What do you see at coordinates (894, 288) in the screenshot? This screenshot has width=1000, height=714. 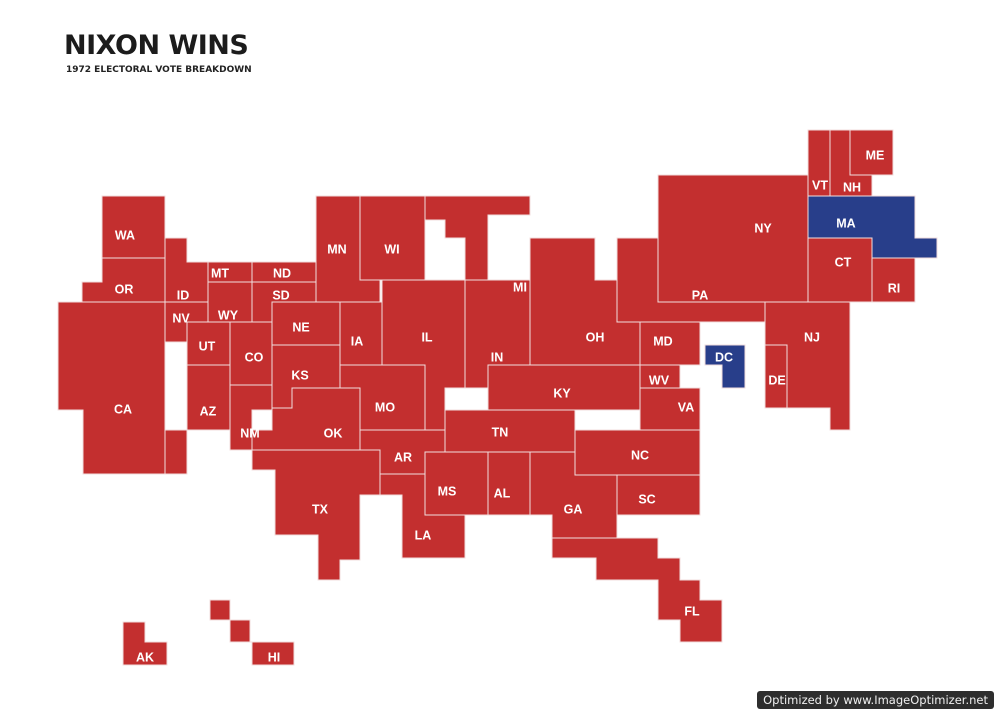 I see `state-label-ri: RI` at bounding box center [894, 288].